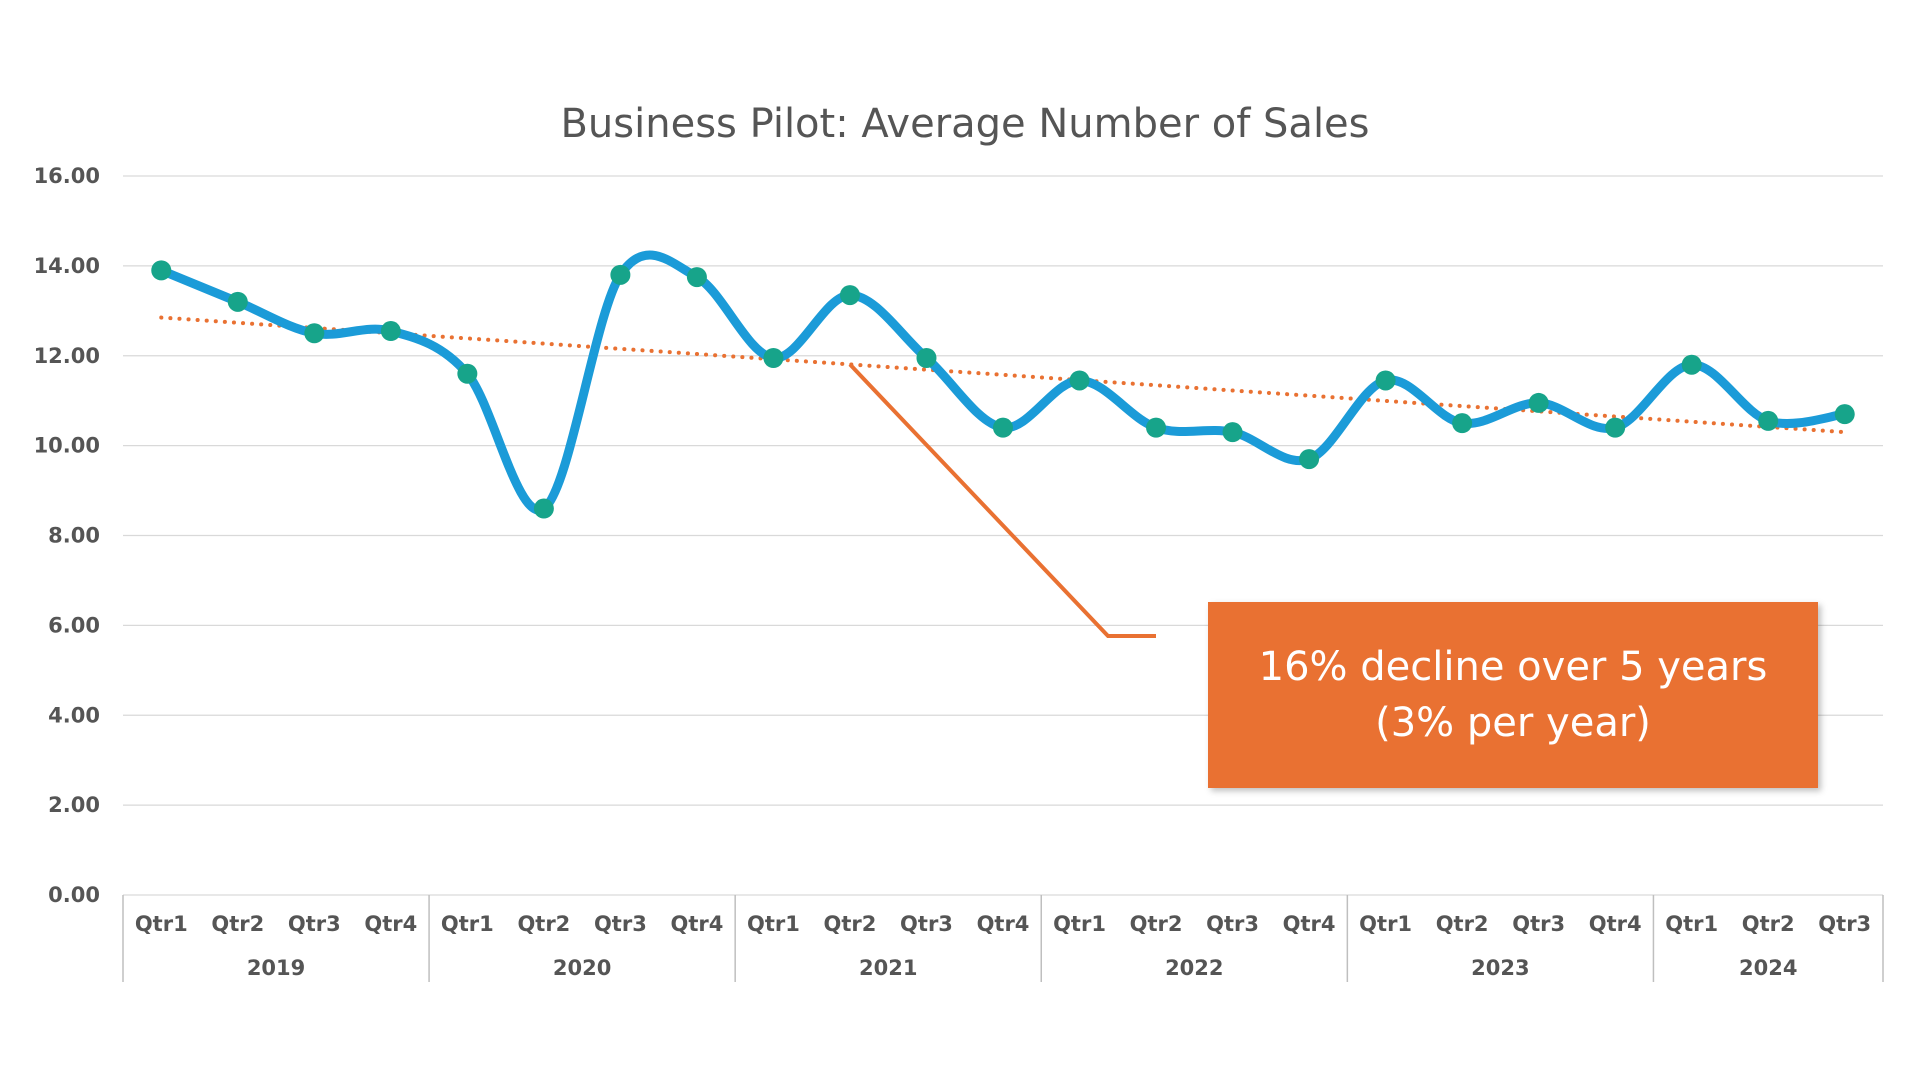  I want to click on x-group-label: 2022, so click(1194, 968).